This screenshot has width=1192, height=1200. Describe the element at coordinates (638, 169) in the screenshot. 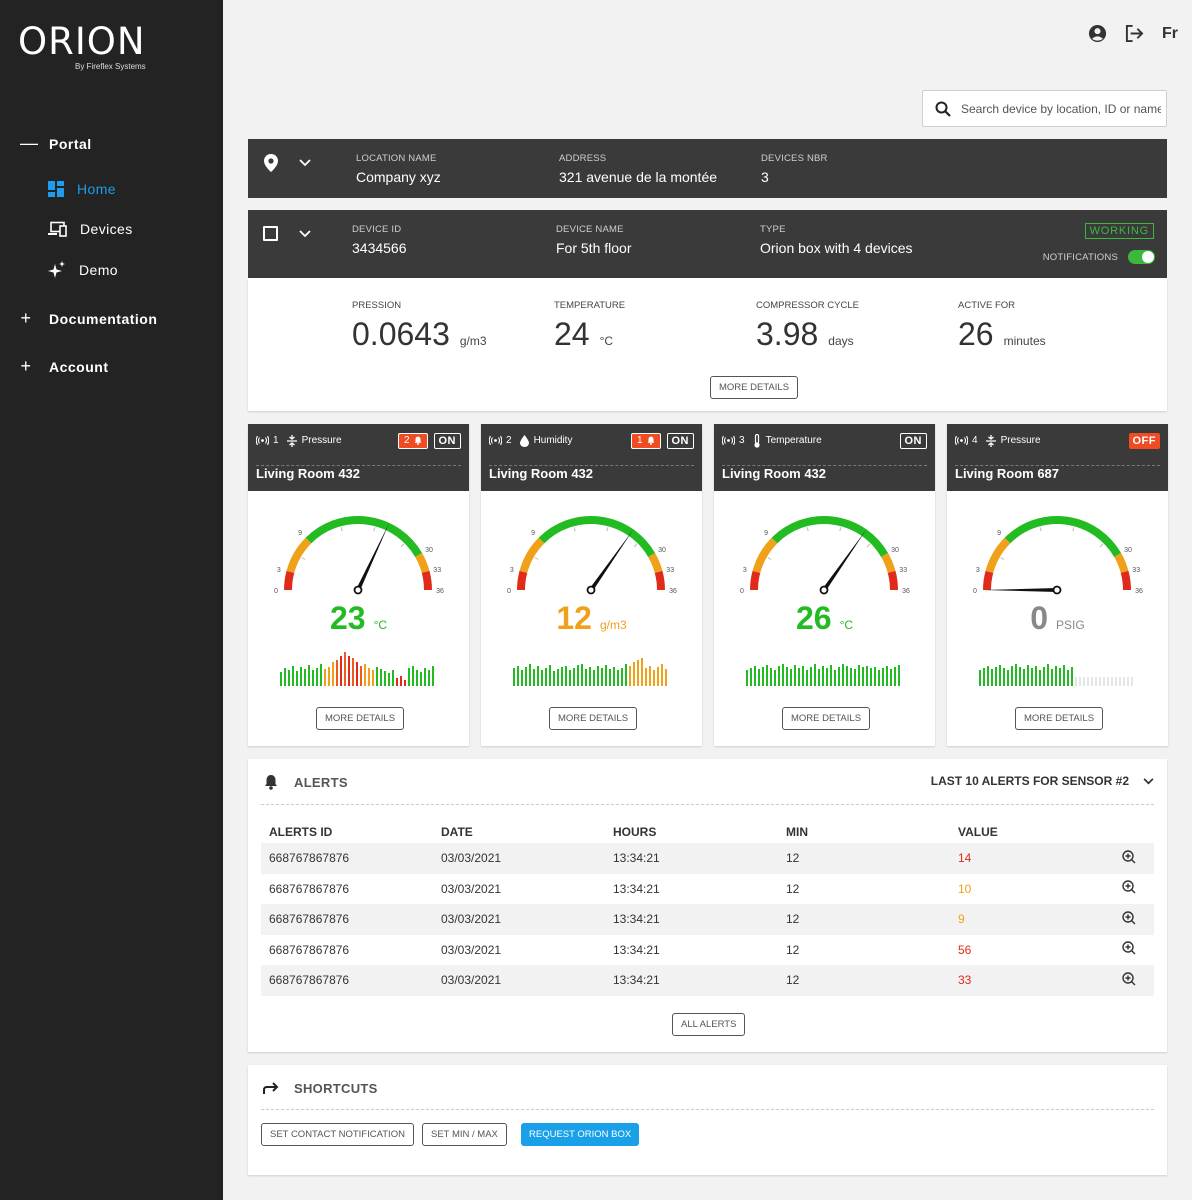

I see `address-field: ADDRESS 321 avenue de la montée` at that location.